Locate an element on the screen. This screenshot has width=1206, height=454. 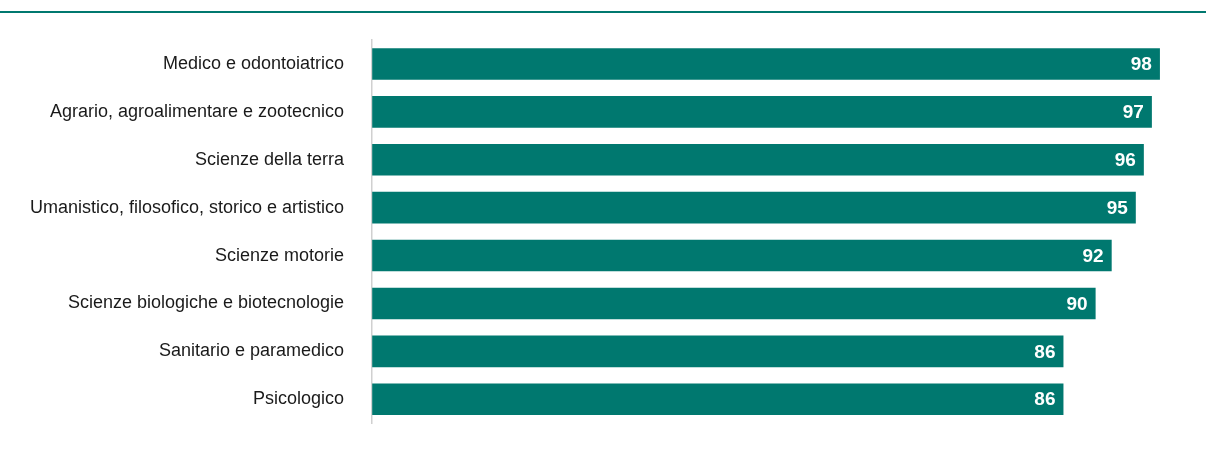
y-tick-label: Umanistico, filosofico, storico e artistico is located at coordinates (187, 206).